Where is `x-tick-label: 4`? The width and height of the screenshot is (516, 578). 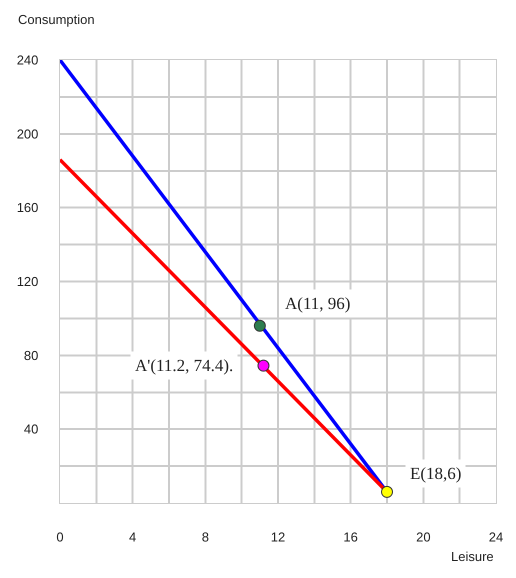
x-tick-label: 4 is located at coordinates (132, 537).